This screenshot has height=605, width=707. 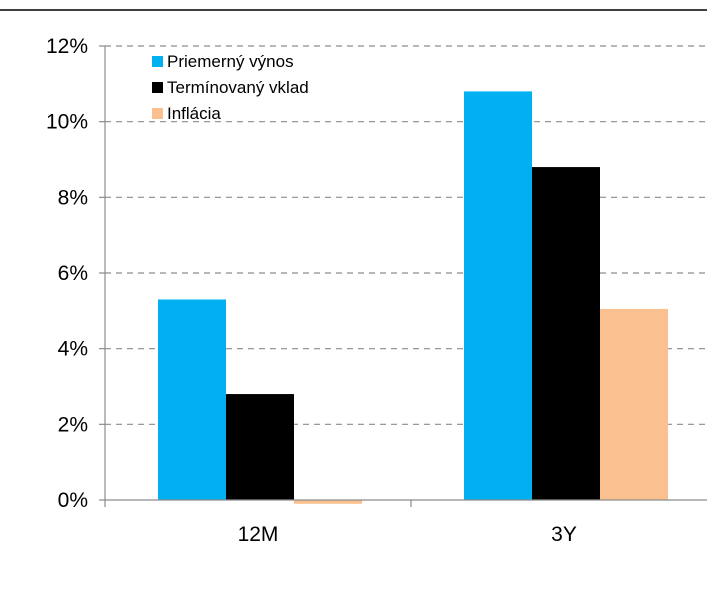 I want to click on y-tick-label: 8%, so click(x=73, y=197).